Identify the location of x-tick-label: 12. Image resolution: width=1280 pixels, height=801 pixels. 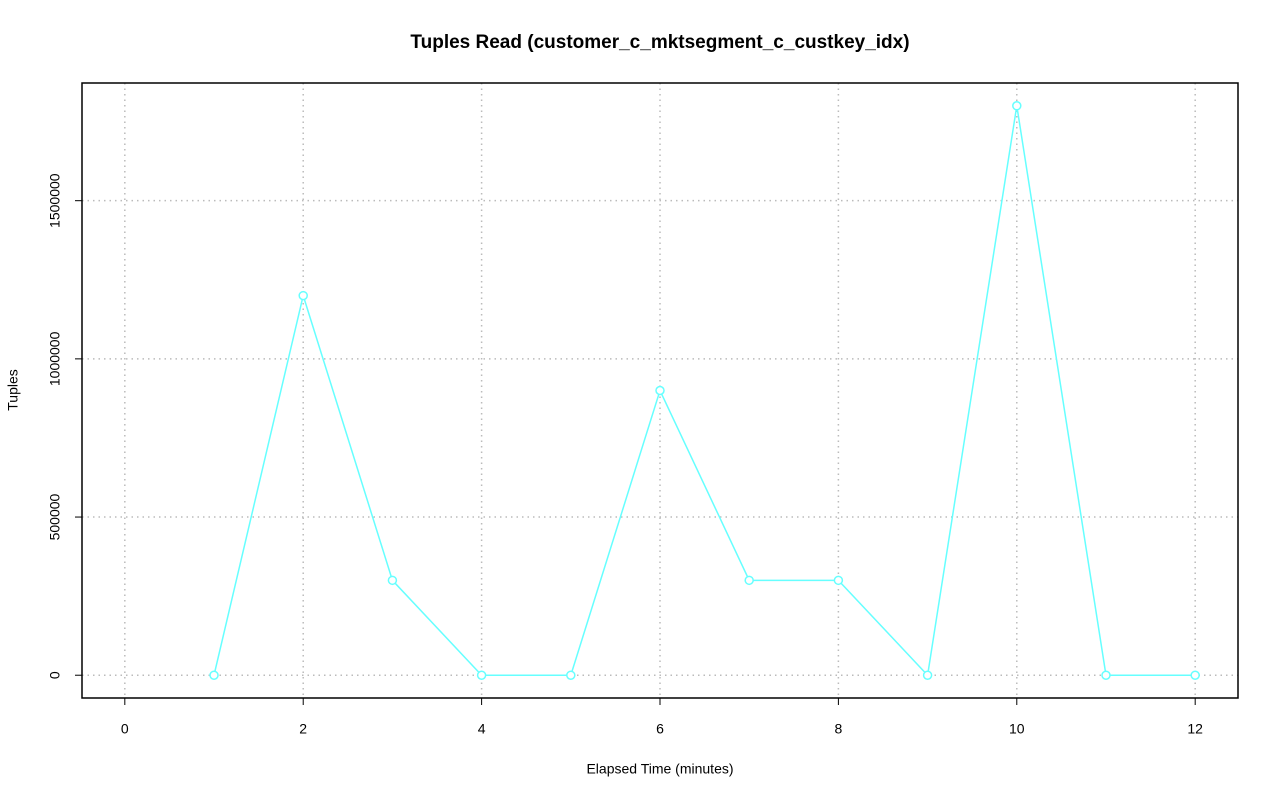
(1195, 729).